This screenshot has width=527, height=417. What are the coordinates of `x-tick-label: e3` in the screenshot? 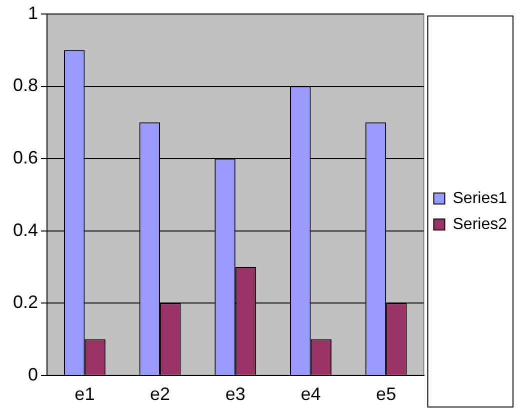 It's located at (235, 394).